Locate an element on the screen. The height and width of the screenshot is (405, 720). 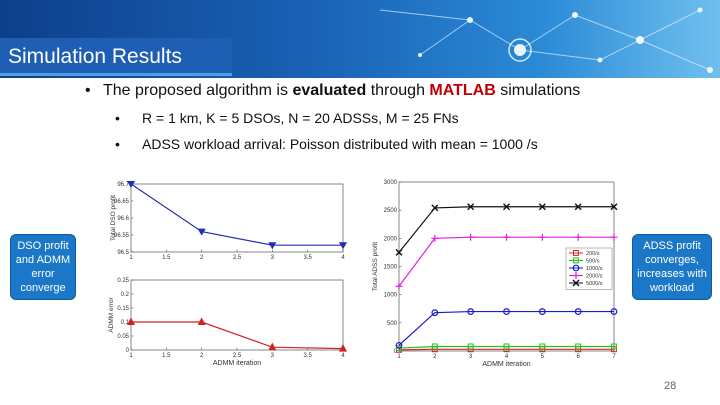
y-tick-label: 0.1 is located at coordinates (125, 323).